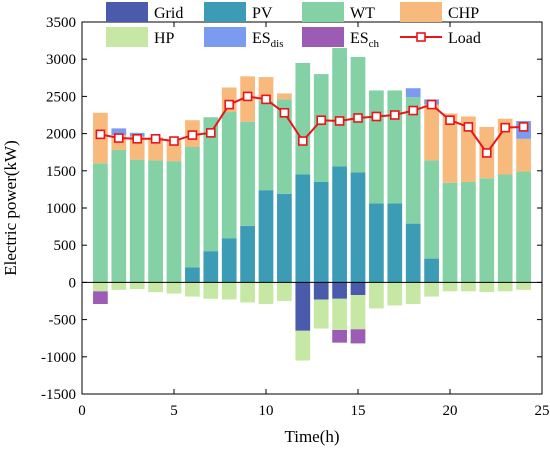 This screenshot has width=550, height=449. Describe the element at coordinates (376, 147) in the screenshot. I see `bar-wt-h16` at that location.